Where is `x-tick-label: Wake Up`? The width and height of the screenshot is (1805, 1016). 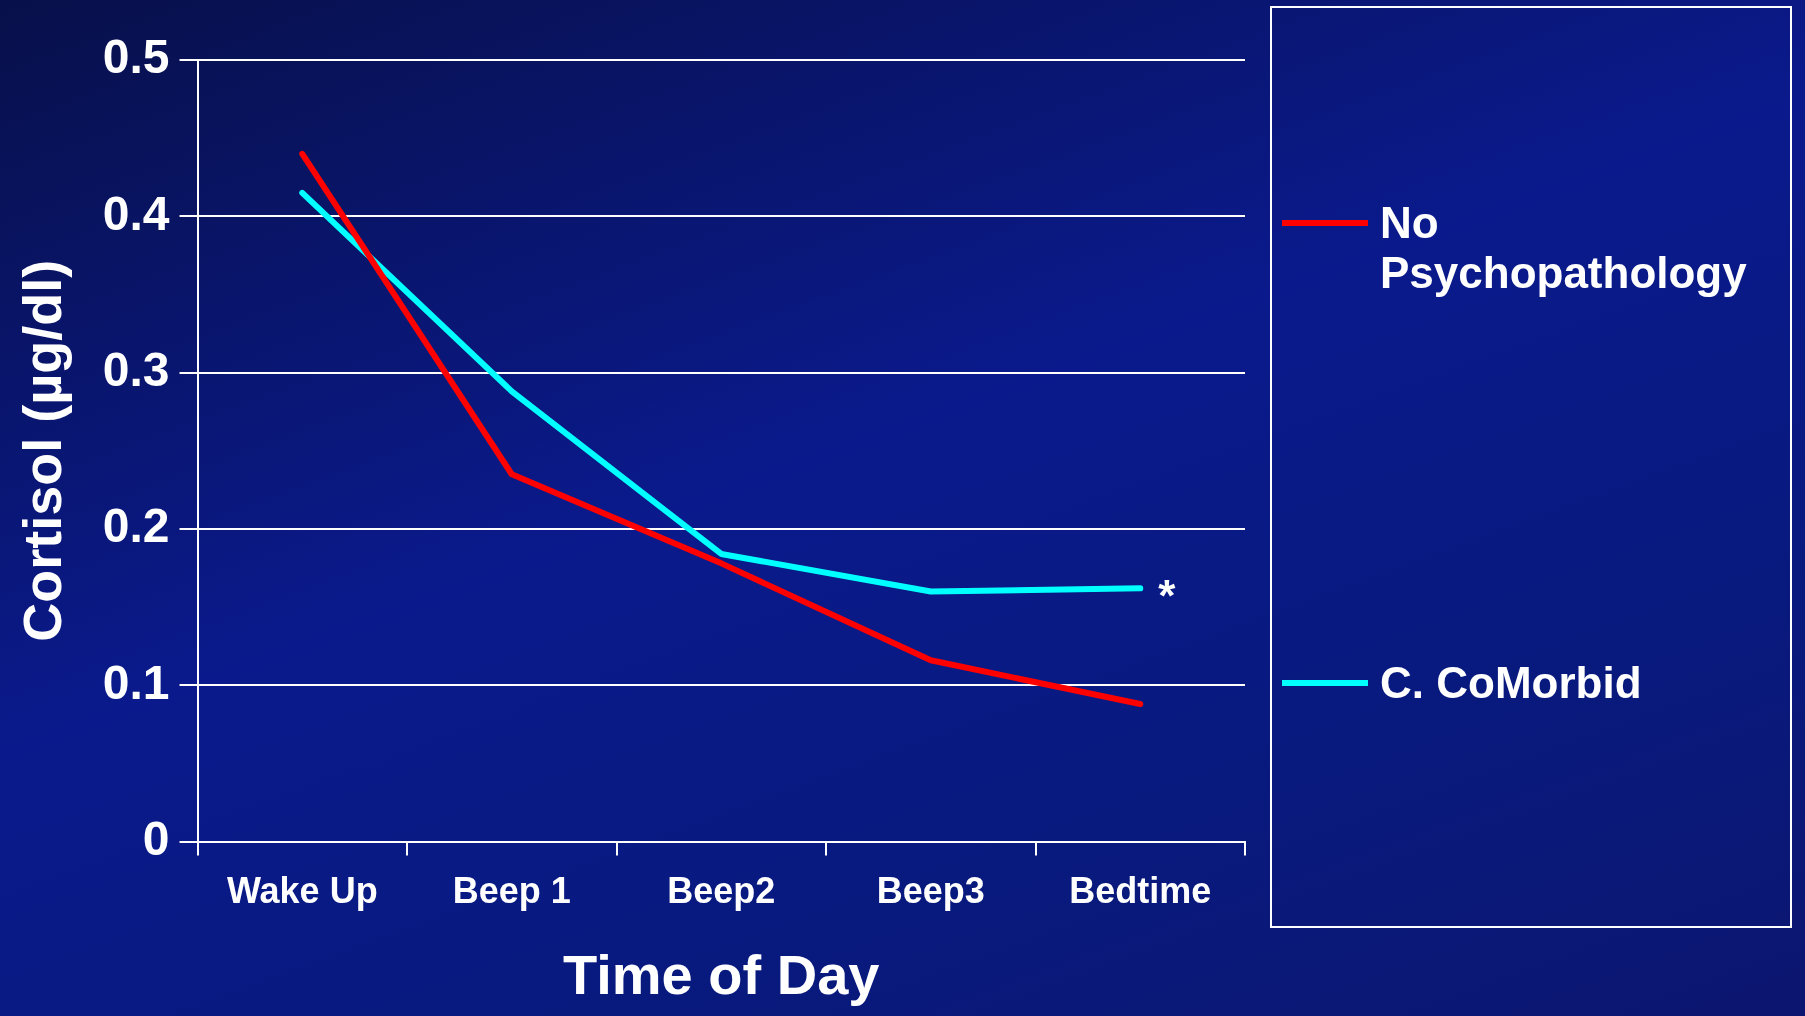
x-tick-label: Wake Up is located at coordinates (302, 891).